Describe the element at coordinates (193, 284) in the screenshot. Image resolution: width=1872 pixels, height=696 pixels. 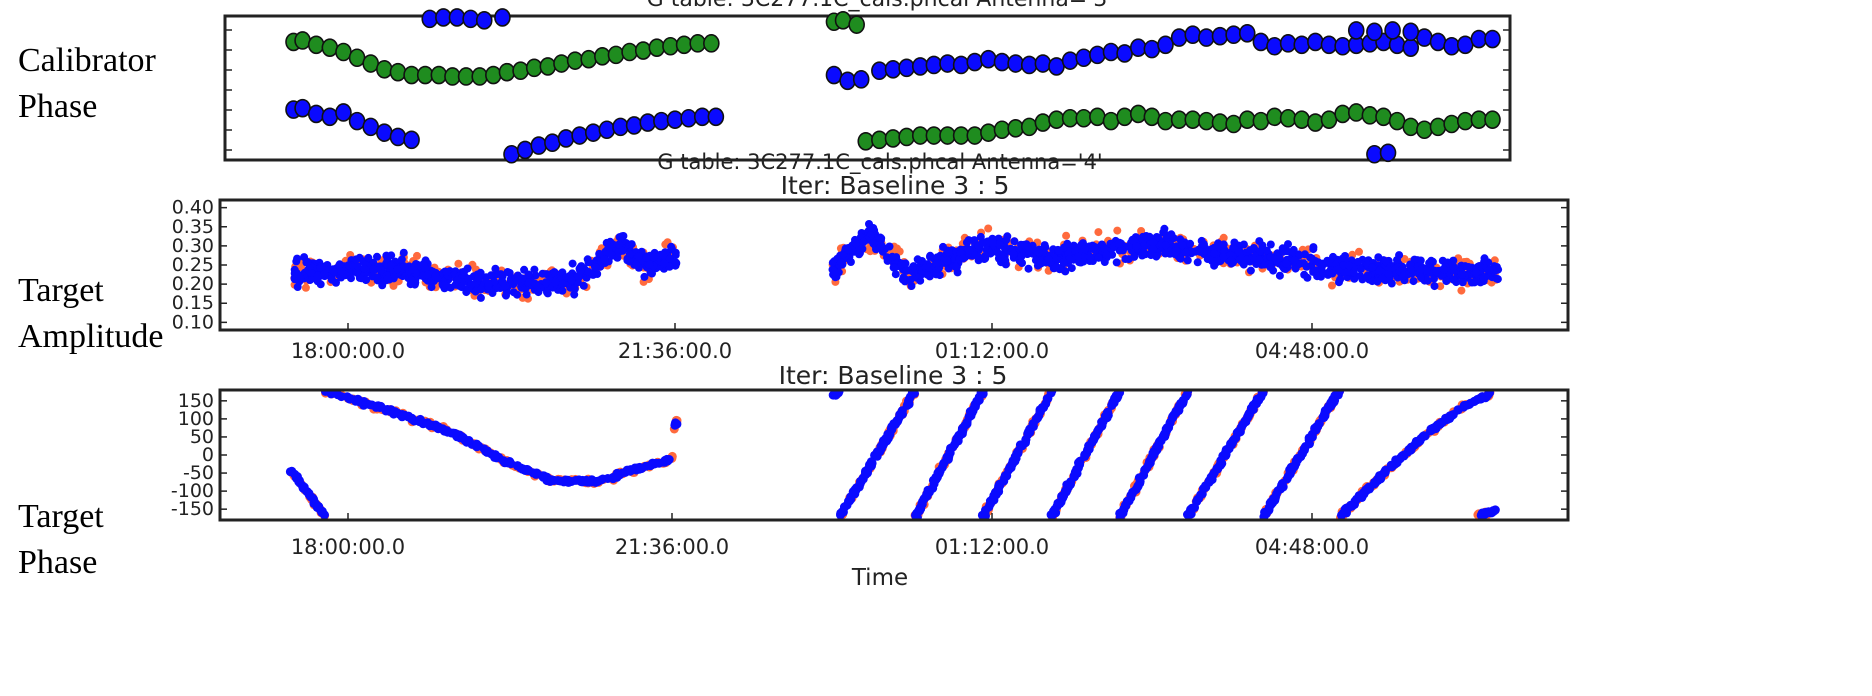
I see `y-tick-label: 0.20` at that location.